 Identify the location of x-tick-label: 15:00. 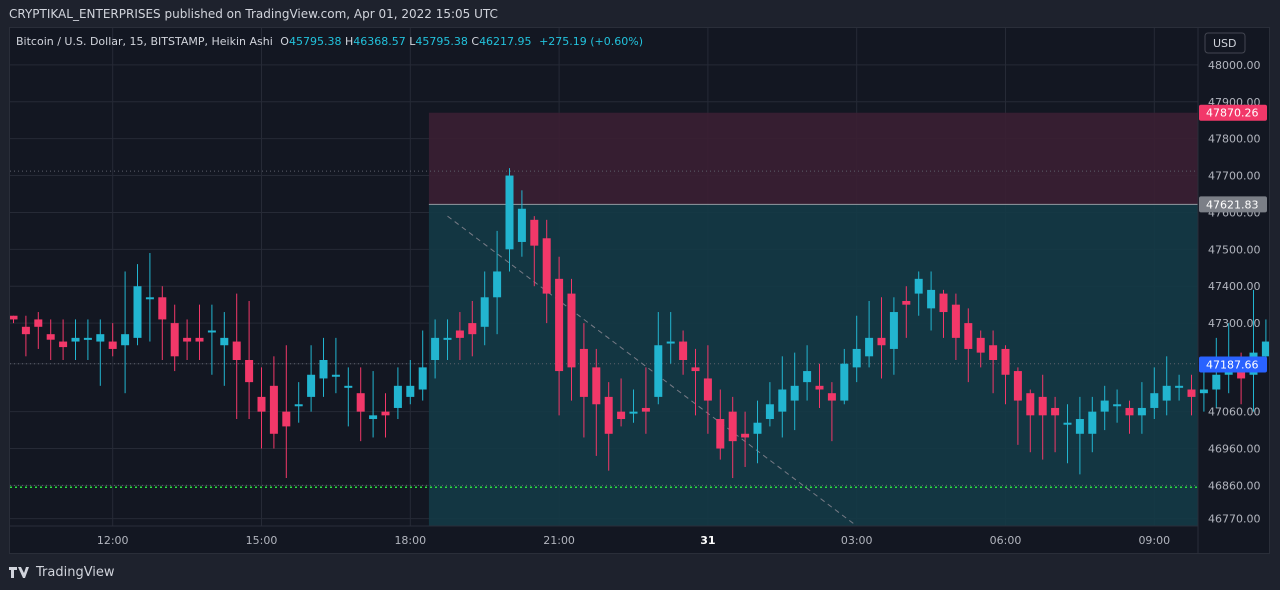
(262, 540).